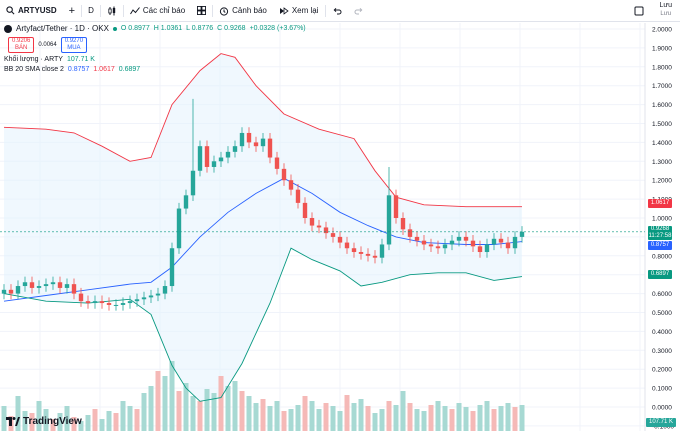  Describe the element at coordinates (21, 48) in the screenshot. I see `sell-label: BÁN` at that location.